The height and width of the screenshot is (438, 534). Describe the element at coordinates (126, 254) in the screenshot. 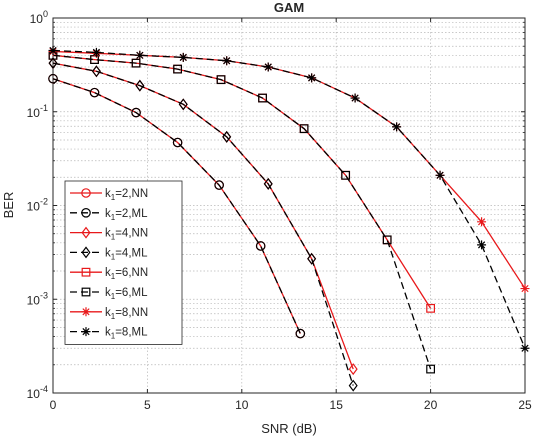

I see `legend-label: k1=4,ML` at that location.